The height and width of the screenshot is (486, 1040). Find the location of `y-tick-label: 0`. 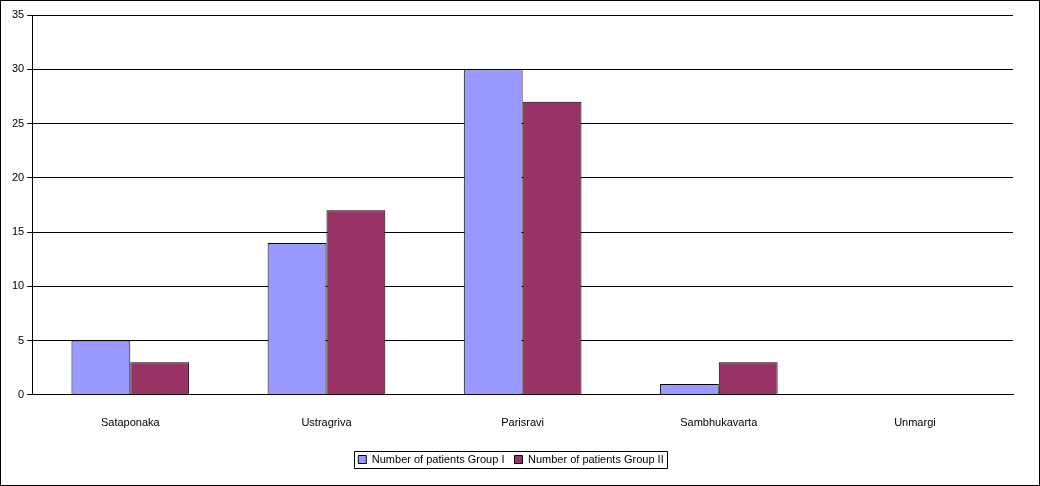

y-tick-label: 0 is located at coordinates (21, 393).